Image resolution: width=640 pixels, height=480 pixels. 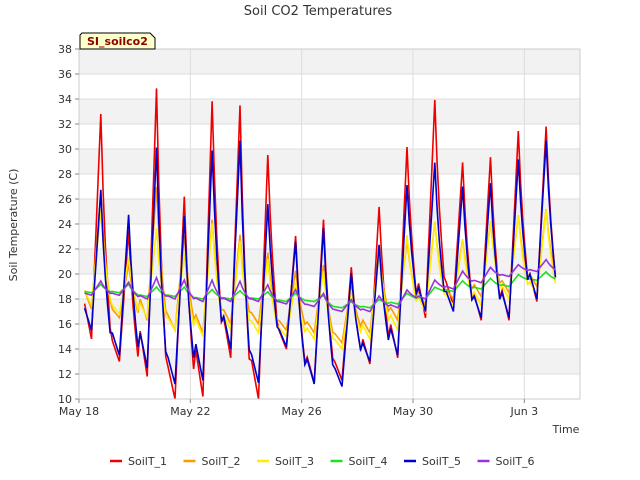 I want to click on y-tick-label: 36, so click(x=65, y=74).